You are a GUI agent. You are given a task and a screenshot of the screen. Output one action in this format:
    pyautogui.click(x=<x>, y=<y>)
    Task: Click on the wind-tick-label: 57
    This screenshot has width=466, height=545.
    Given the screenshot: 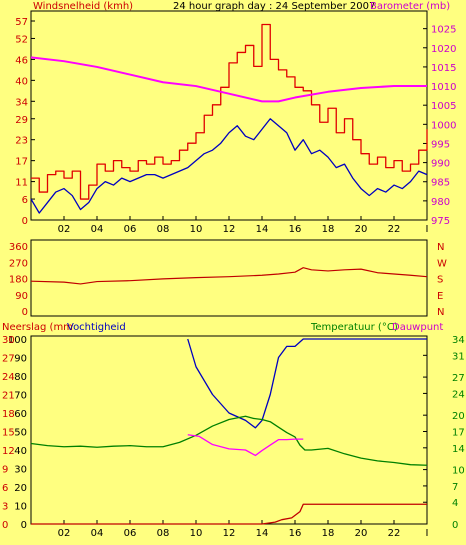 What is the action you would take?
    pyautogui.click(x=21, y=22)
    